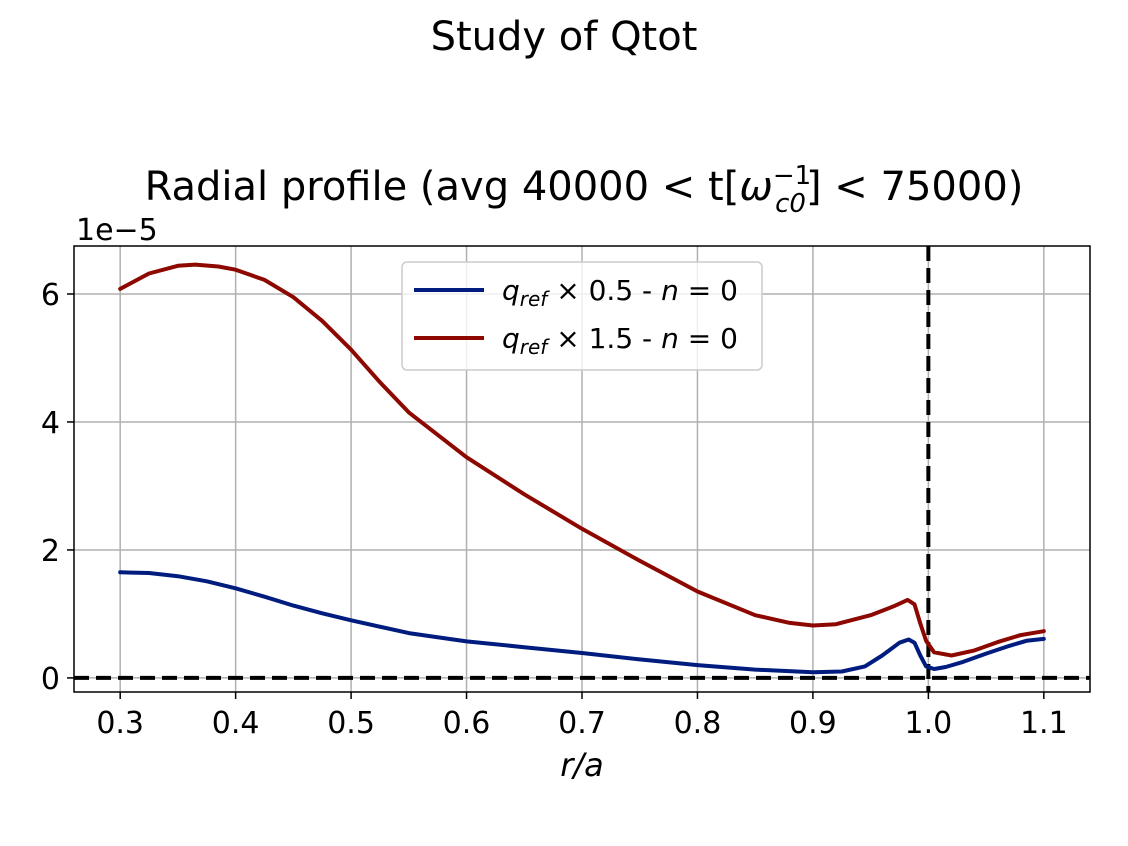  What do you see at coordinates (50, 679) in the screenshot?
I see `y-tick-label-0: 0` at bounding box center [50, 679].